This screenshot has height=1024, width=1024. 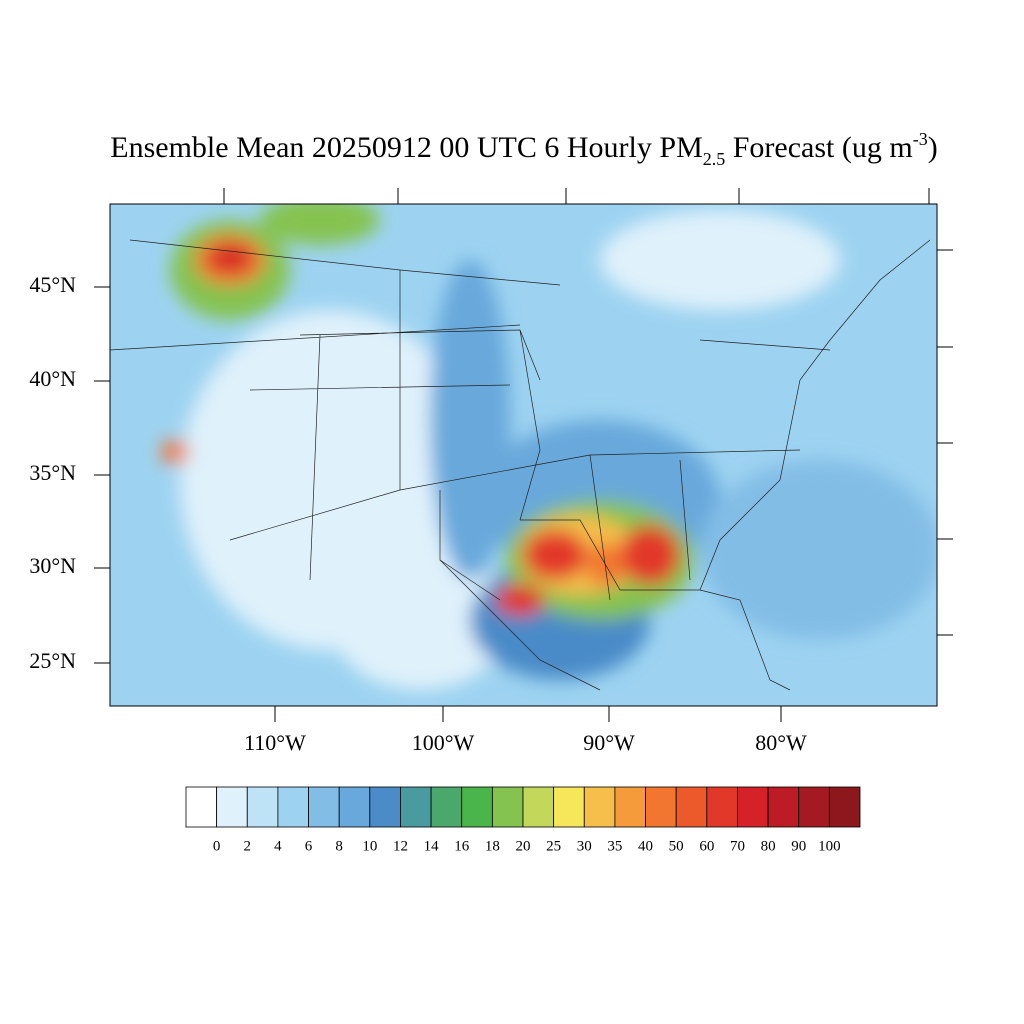 What do you see at coordinates (781, 742) in the screenshot?
I see `lon-label: 80°W` at bounding box center [781, 742].